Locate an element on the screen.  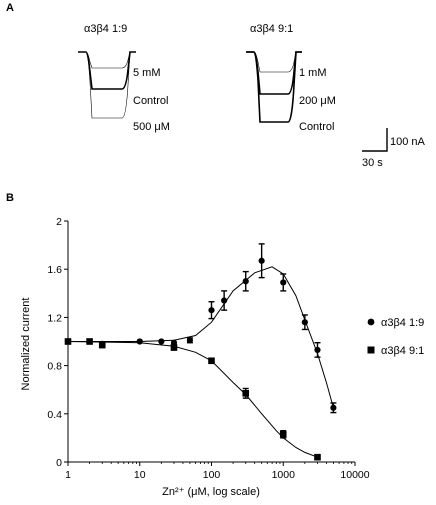
x-tick-label: 100 is located at coordinates (212, 475).